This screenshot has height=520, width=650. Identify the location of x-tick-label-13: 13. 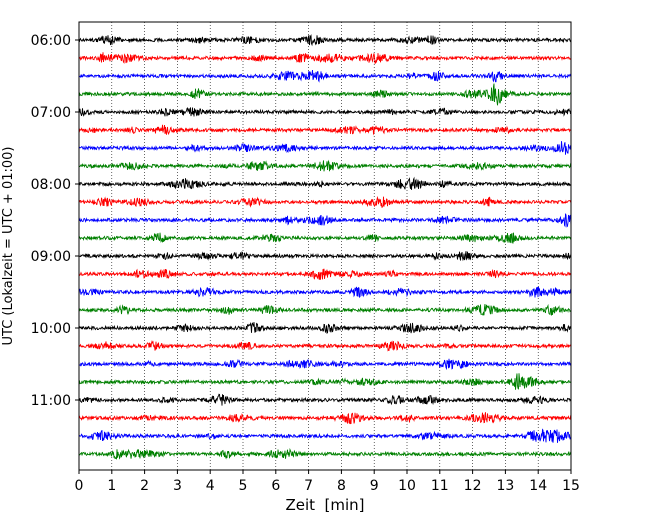
(505, 486).